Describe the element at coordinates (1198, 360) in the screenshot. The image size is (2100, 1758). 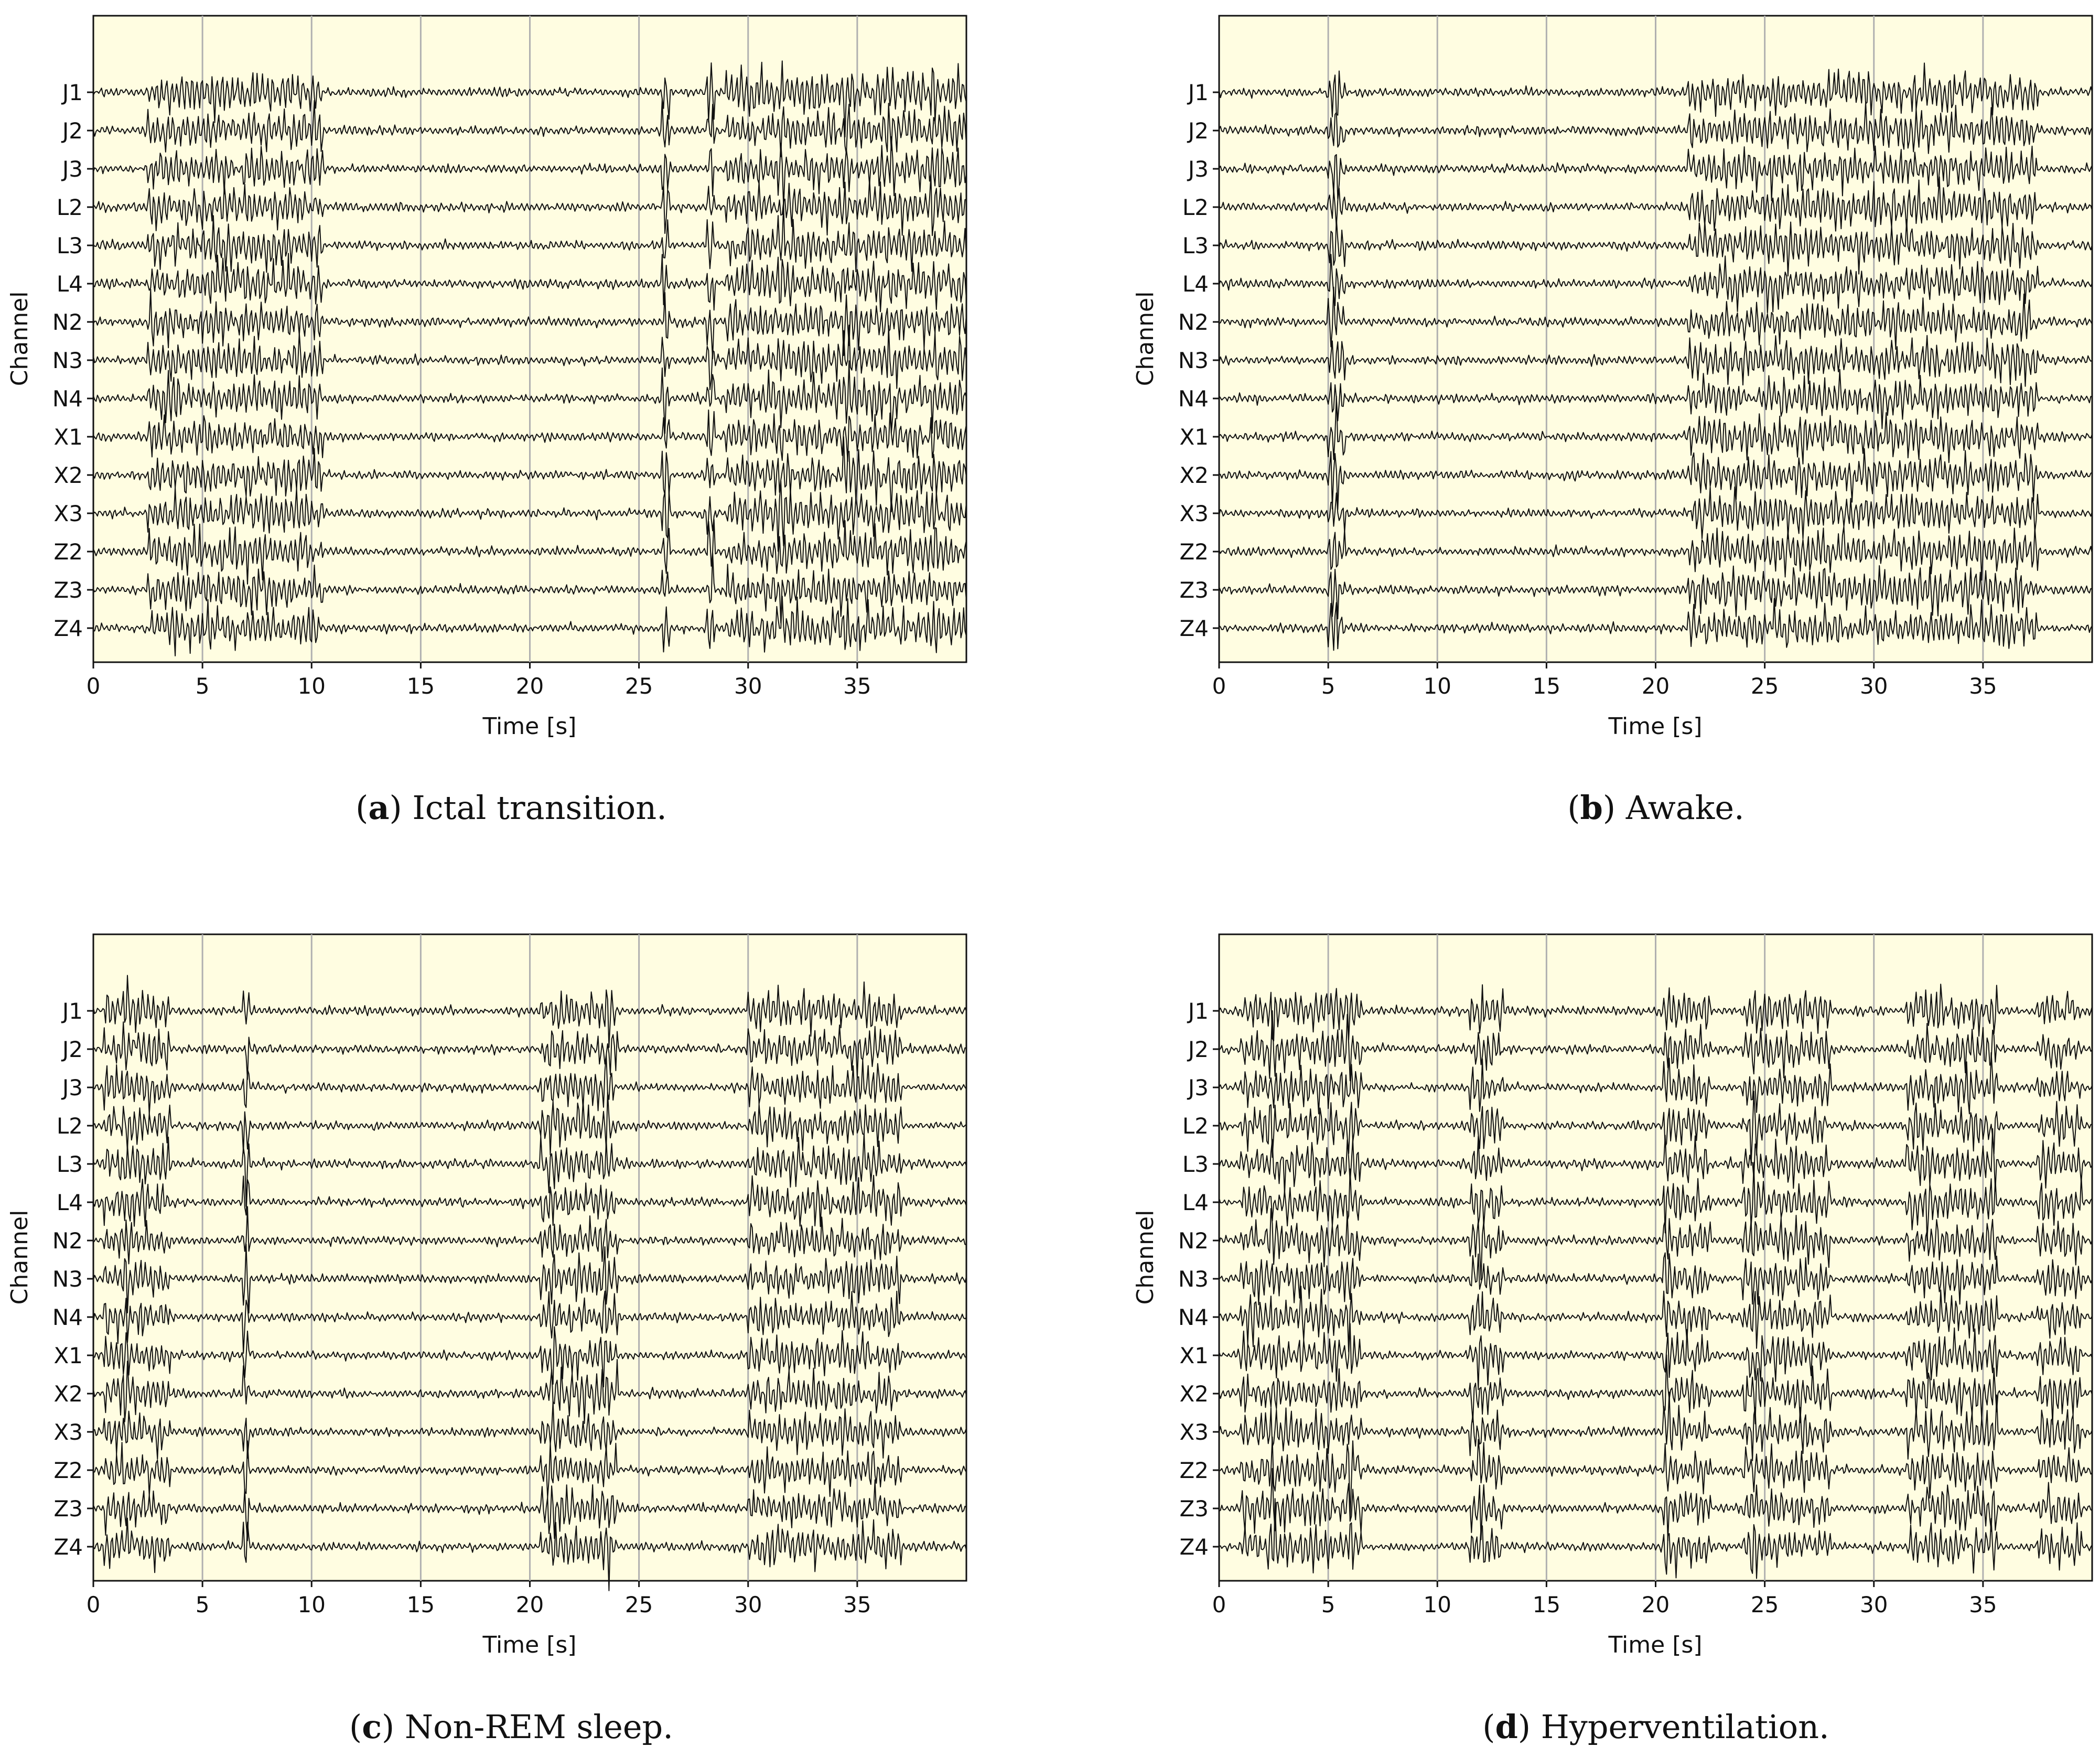
I see `channel-labels-b: J1 J2 J3 L2 L3 L4 N2 N3 N4 X1 X2 X3 Z2 Z3 Z4` at that location.